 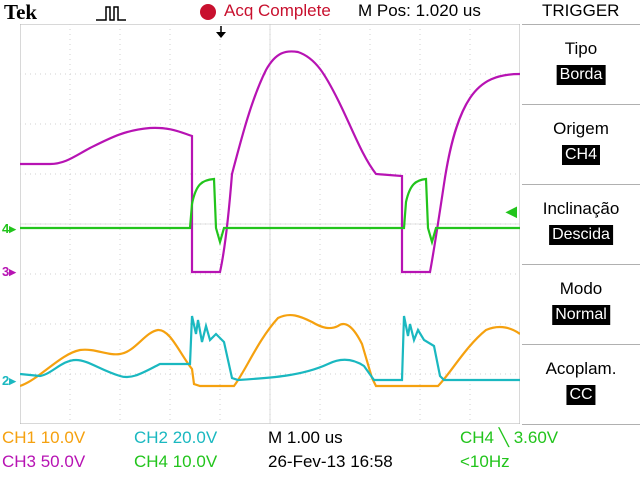 I want to click on ch2-marker-label: 2, so click(x=6, y=380).